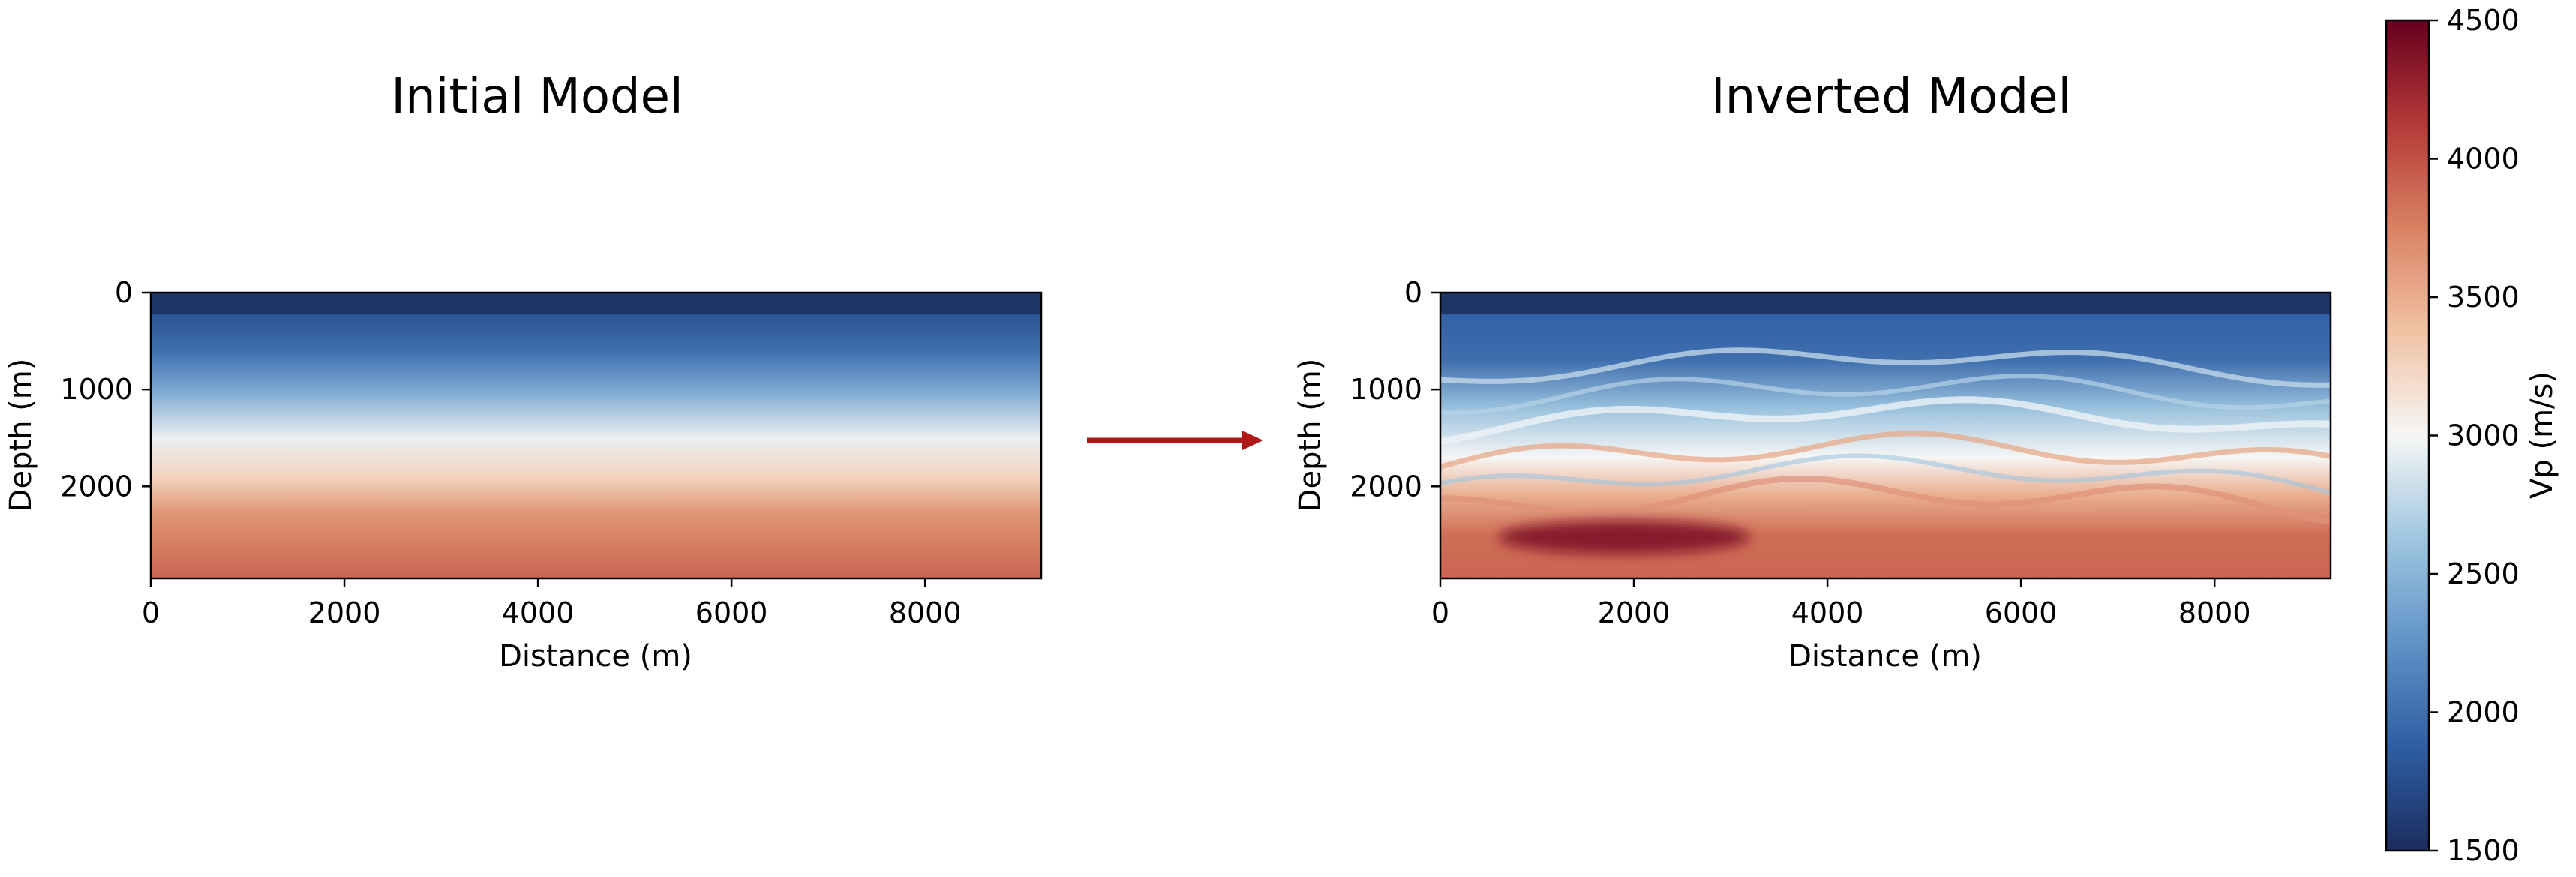 This screenshot has width=2576, height=877. I want to click on initial-ytick-label-1: 1000, so click(96, 389).